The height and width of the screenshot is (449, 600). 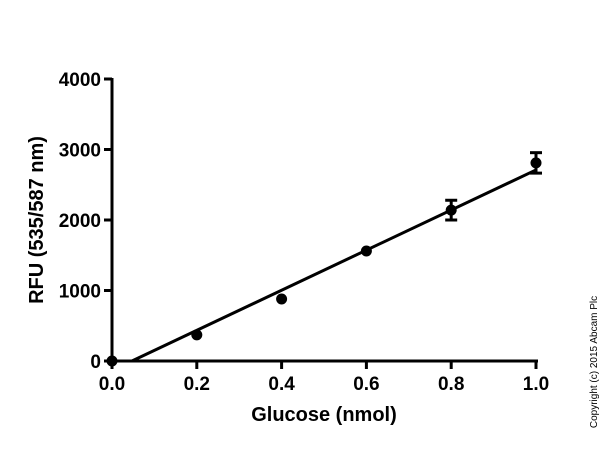 I want to click on y-axis-title: RFU (535/587 nm), so click(x=37, y=220).